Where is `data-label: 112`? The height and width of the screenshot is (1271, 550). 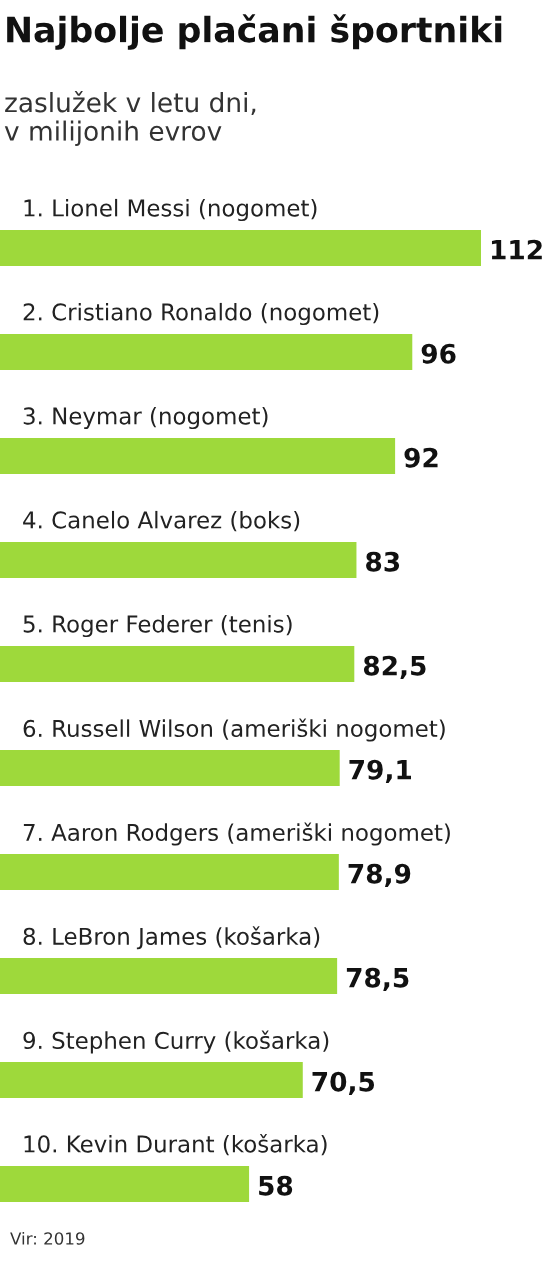
data-label: 112 is located at coordinates (516, 249).